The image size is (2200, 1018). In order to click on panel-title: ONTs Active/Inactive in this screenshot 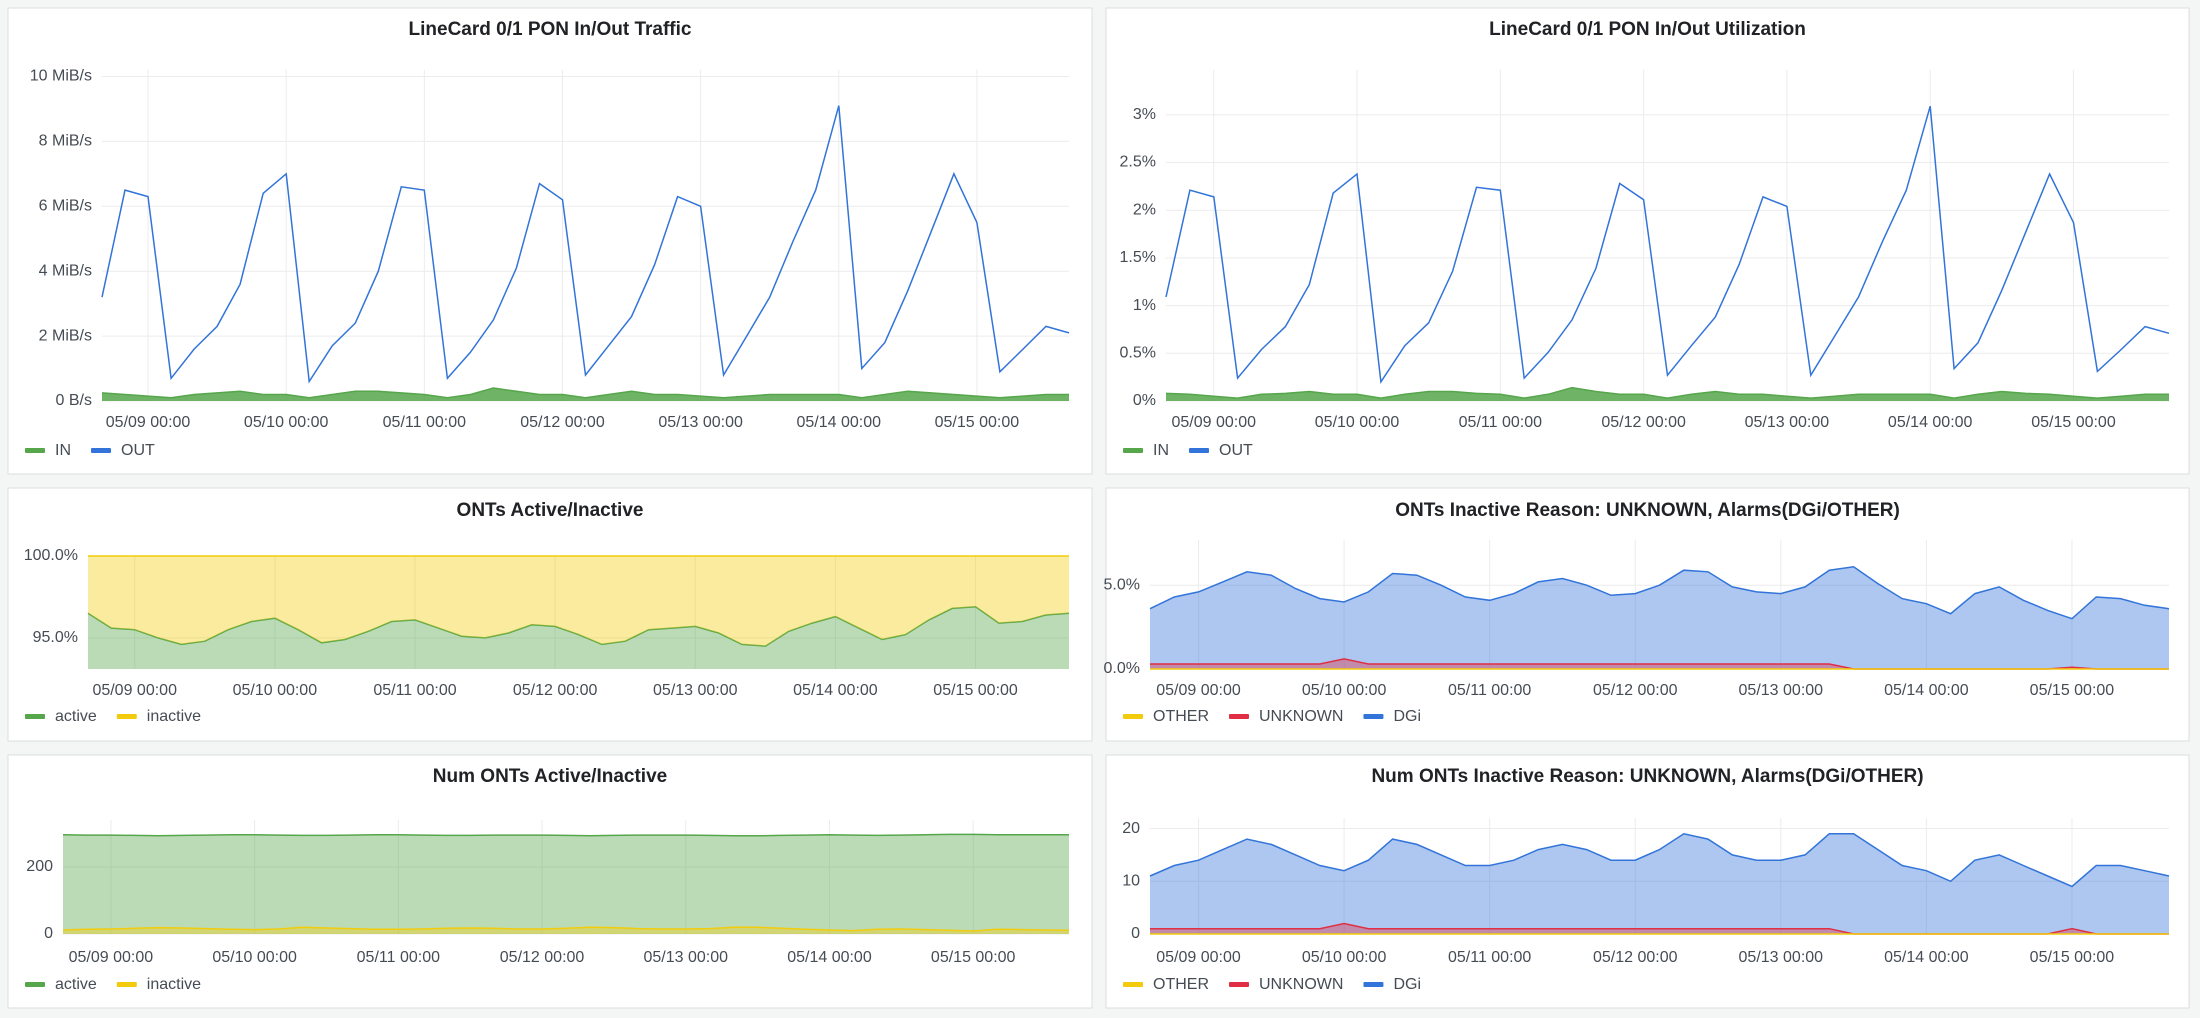, I will do `click(550, 510)`.